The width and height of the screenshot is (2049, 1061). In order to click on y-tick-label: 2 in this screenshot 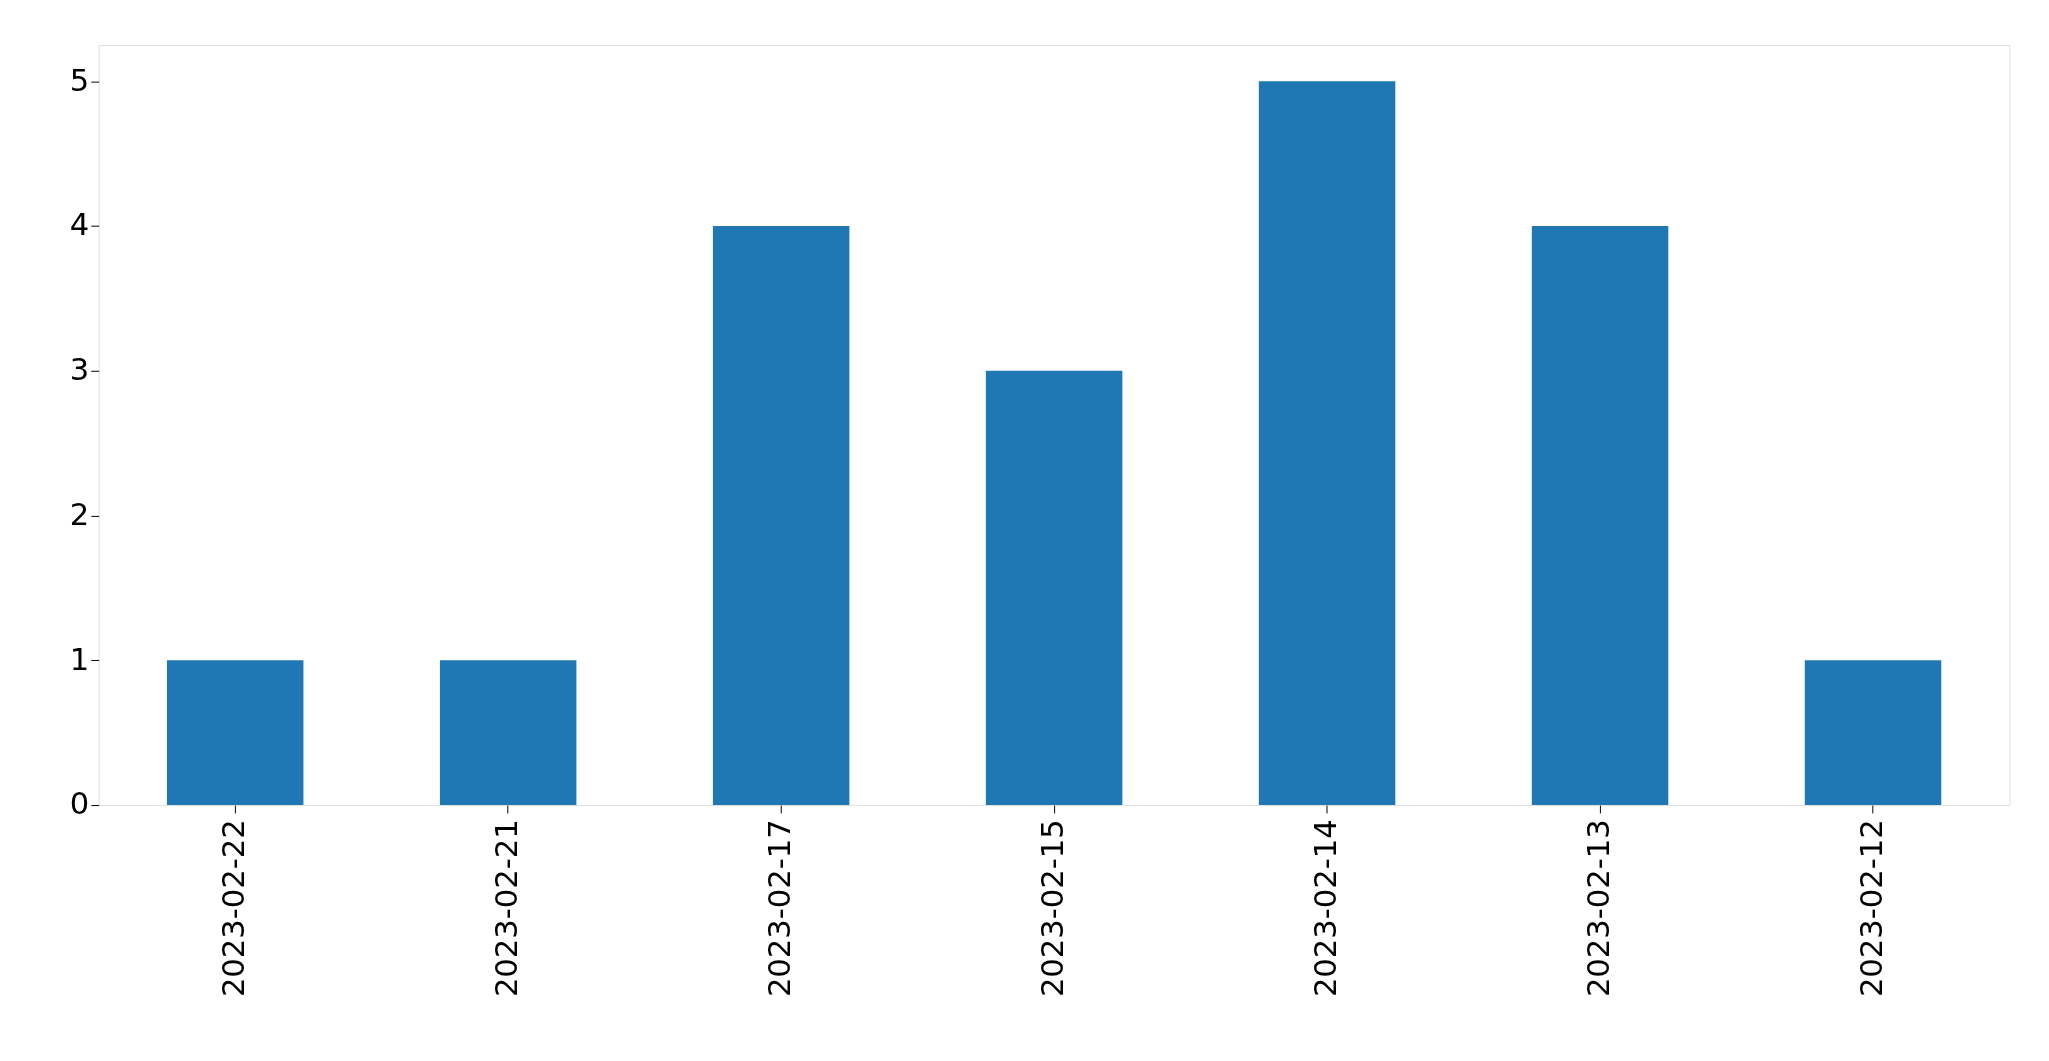, I will do `click(79, 514)`.